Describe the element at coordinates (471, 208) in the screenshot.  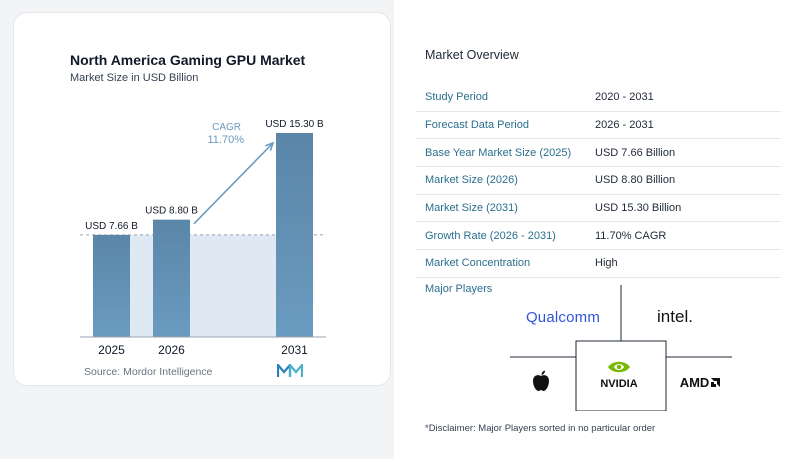
I see `row-label: Market Size (2031)` at that location.